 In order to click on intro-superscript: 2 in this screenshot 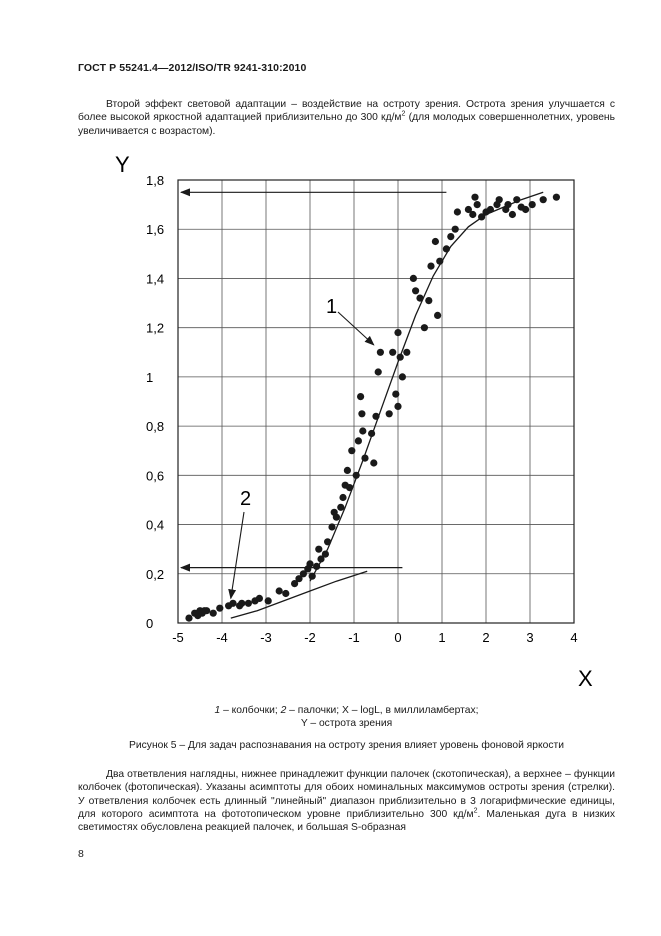, I will do `click(403, 114)`.